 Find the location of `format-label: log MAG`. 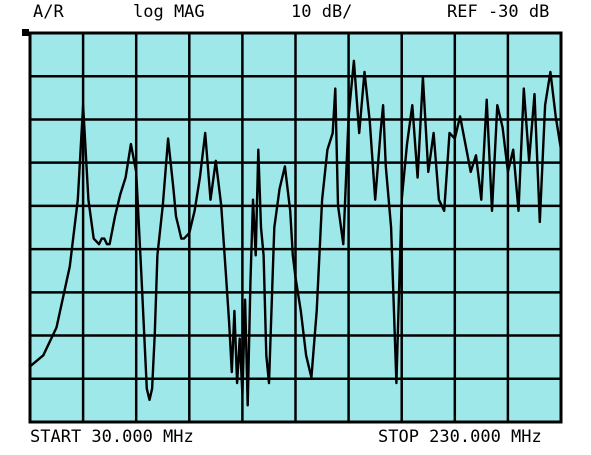

format-label: log MAG is located at coordinates (169, 12).